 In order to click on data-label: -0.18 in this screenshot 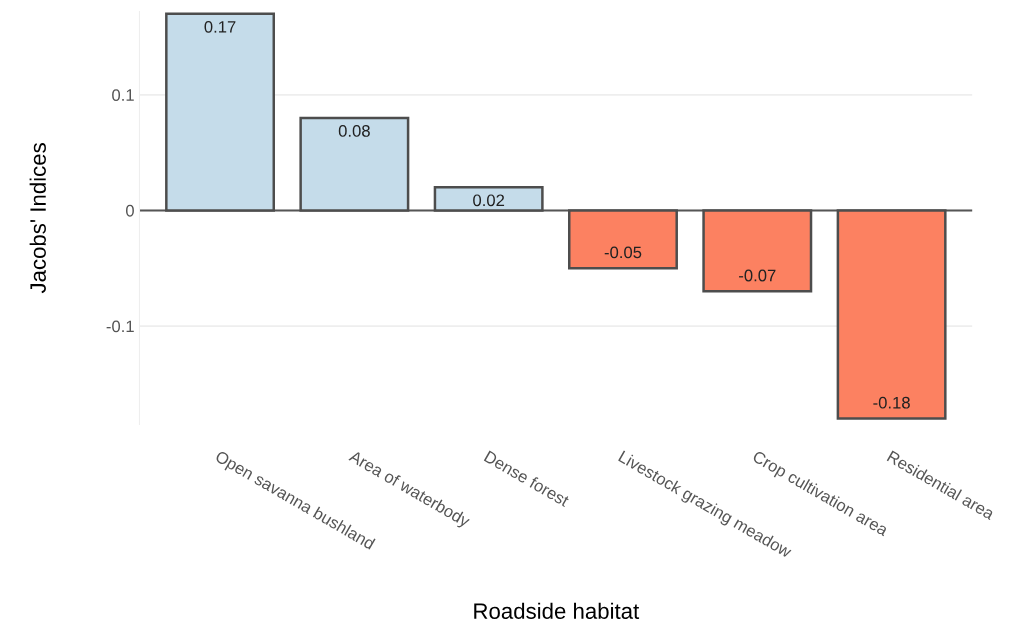, I will do `click(891, 402)`.